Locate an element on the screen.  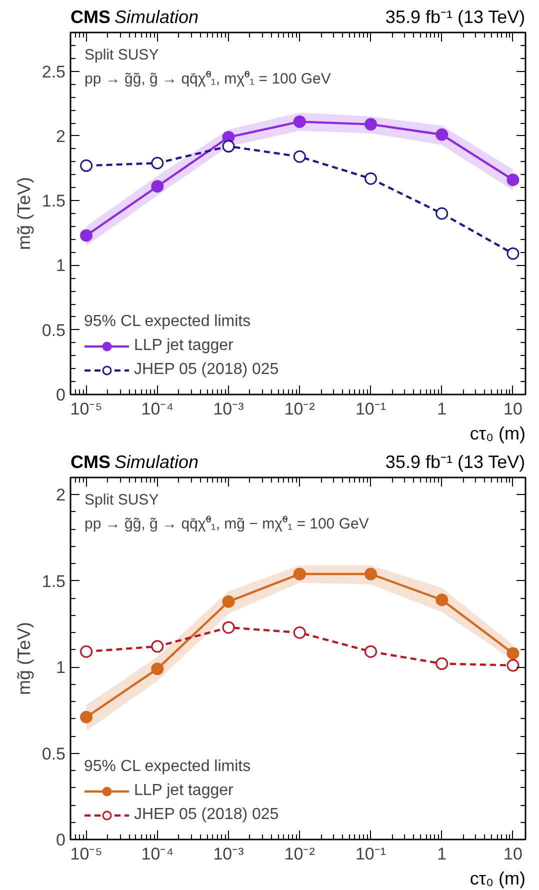
y-tick-label: 2.5 is located at coordinates (54, 72).